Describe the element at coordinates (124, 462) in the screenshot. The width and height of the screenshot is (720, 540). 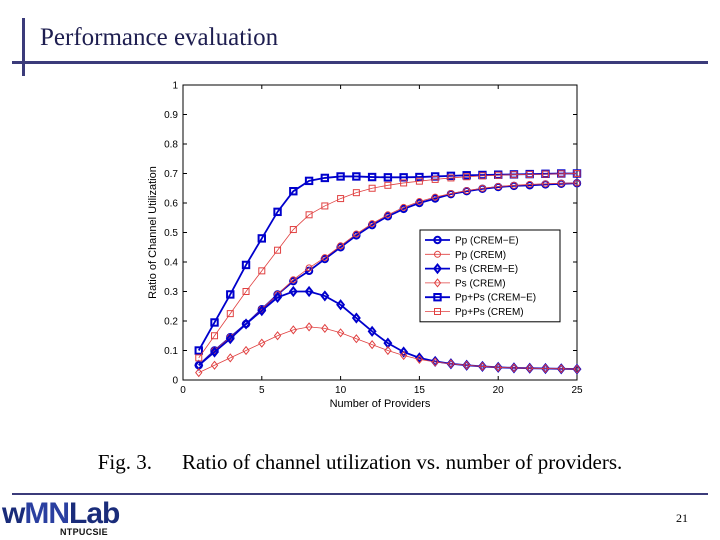
I see `caption-label: Fig. 3.` at that location.